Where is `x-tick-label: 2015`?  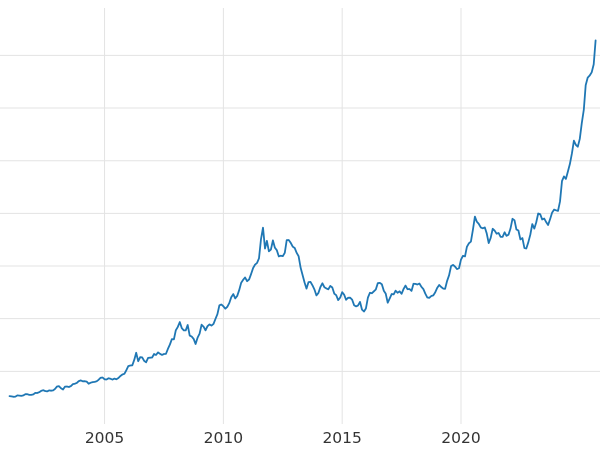
x-tick-label: 2015 is located at coordinates (341, 438).